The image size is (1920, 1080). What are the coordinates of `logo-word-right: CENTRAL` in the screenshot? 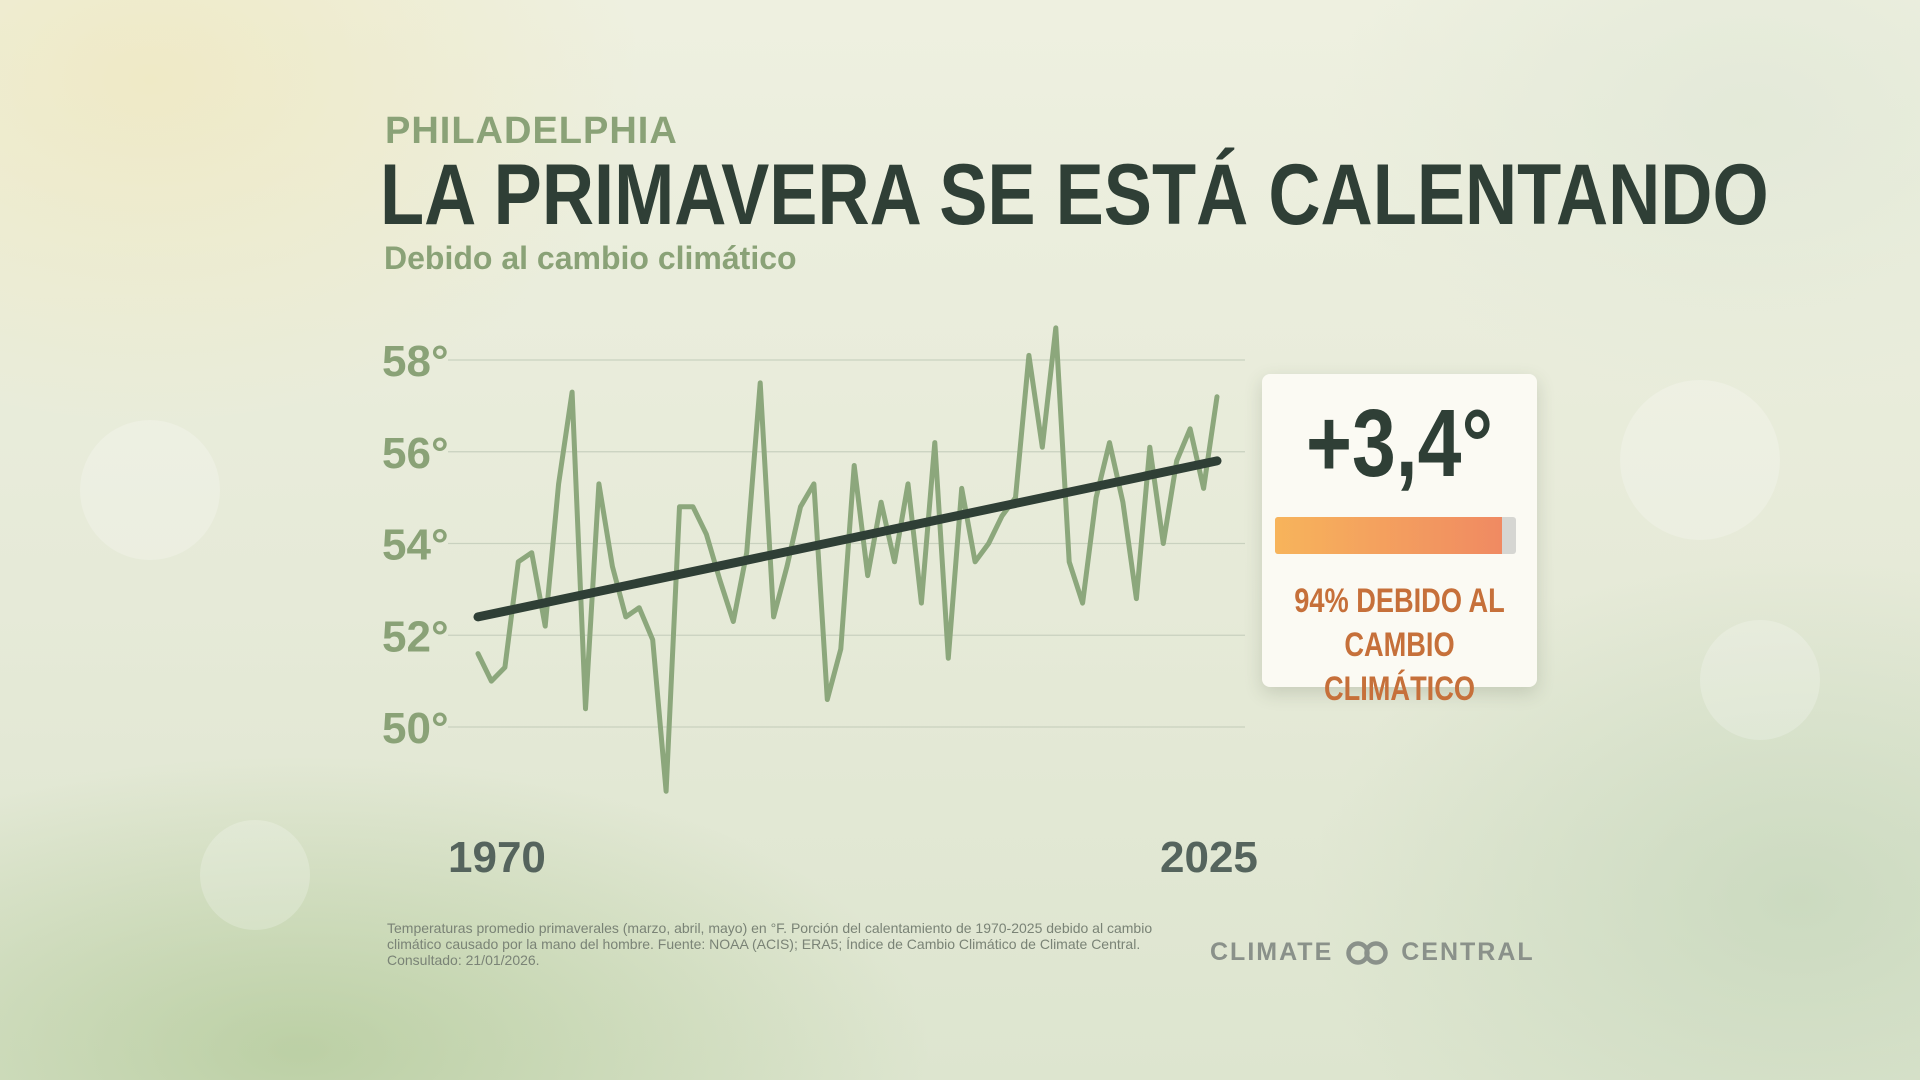 It's located at (1468, 952).